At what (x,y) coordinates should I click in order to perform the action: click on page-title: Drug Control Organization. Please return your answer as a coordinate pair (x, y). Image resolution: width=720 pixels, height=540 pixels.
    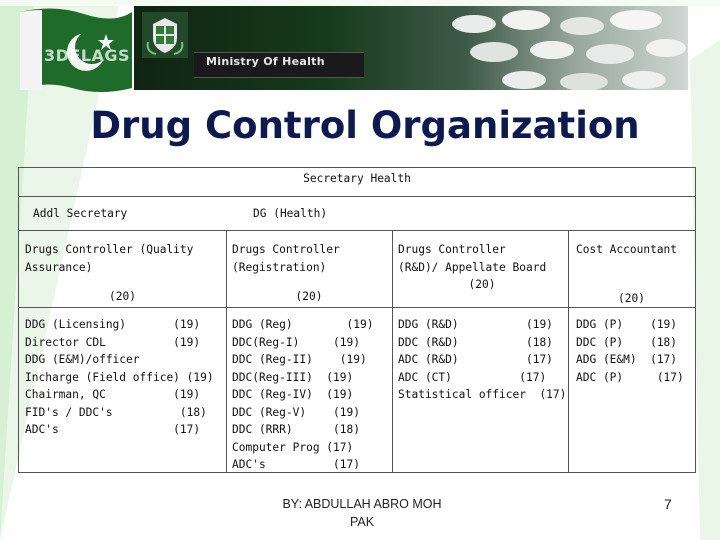
    Looking at the image, I should click on (365, 125).